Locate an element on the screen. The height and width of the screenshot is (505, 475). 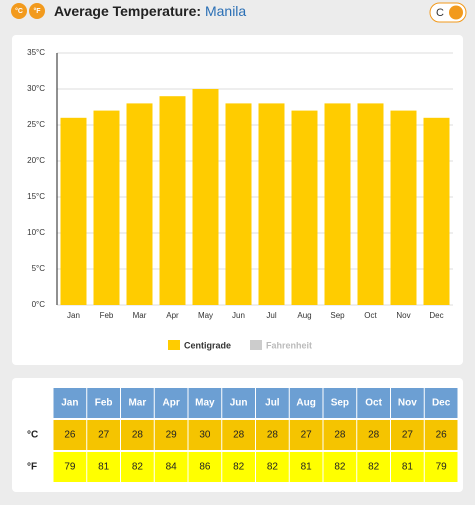
x-tick-label: Apr is located at coordinates (172, 315).